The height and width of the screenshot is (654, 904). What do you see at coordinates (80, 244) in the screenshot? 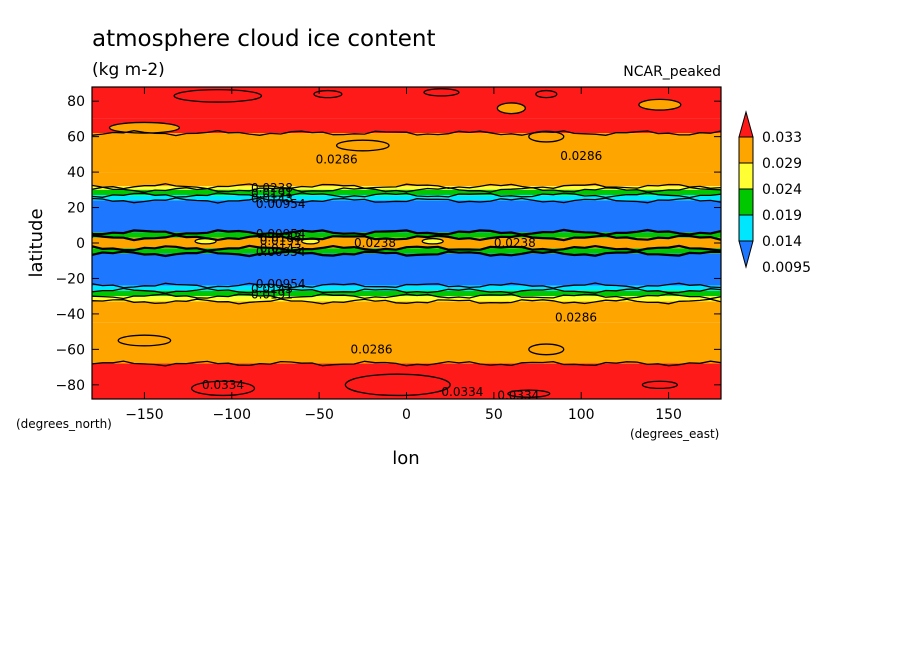
I see `y-tick-label-0: 0` at bounding box center [80, 244].